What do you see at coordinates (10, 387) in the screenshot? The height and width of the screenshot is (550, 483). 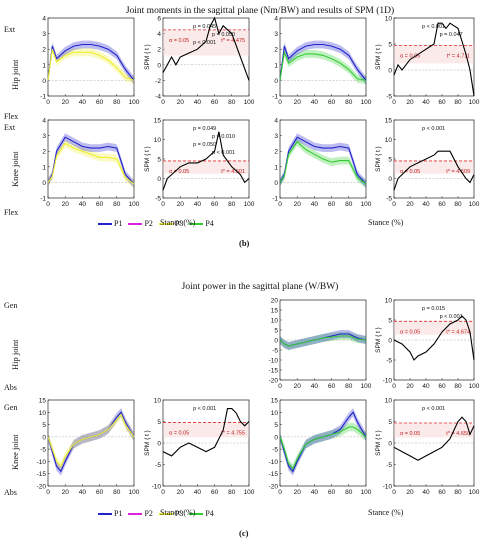 I see `abs-label-hip: Abs` at bounding box center [10, 387].